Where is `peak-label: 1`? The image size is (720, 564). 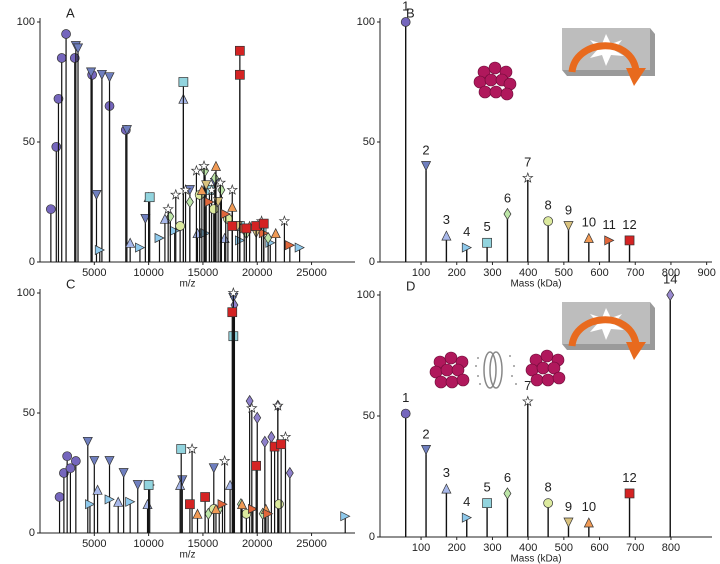
peak-label: 1 is located at coordinates (405, 397).